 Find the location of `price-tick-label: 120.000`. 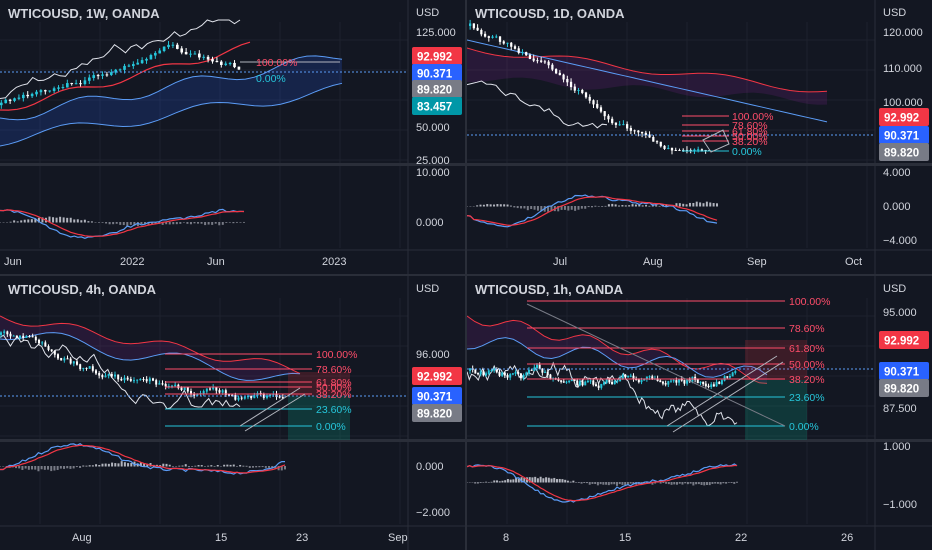

price-tick-label: 120.000 is located at coordinates (903, 33).